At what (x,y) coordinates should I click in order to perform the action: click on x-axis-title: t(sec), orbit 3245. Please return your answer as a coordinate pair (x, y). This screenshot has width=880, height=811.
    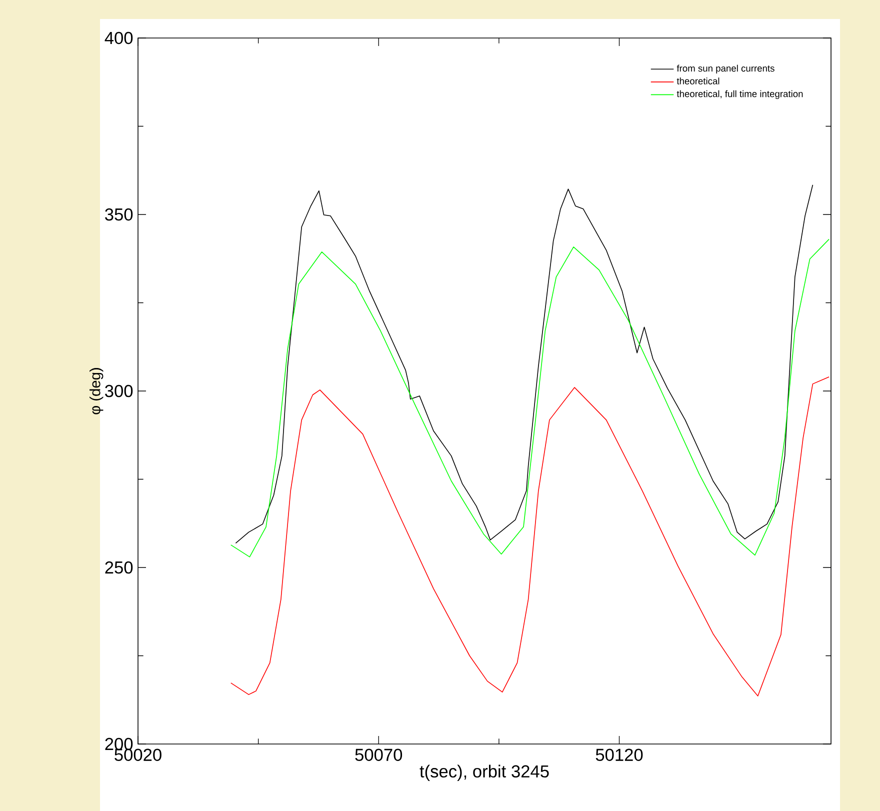
    Looking at the image, I should click on (484, 772).